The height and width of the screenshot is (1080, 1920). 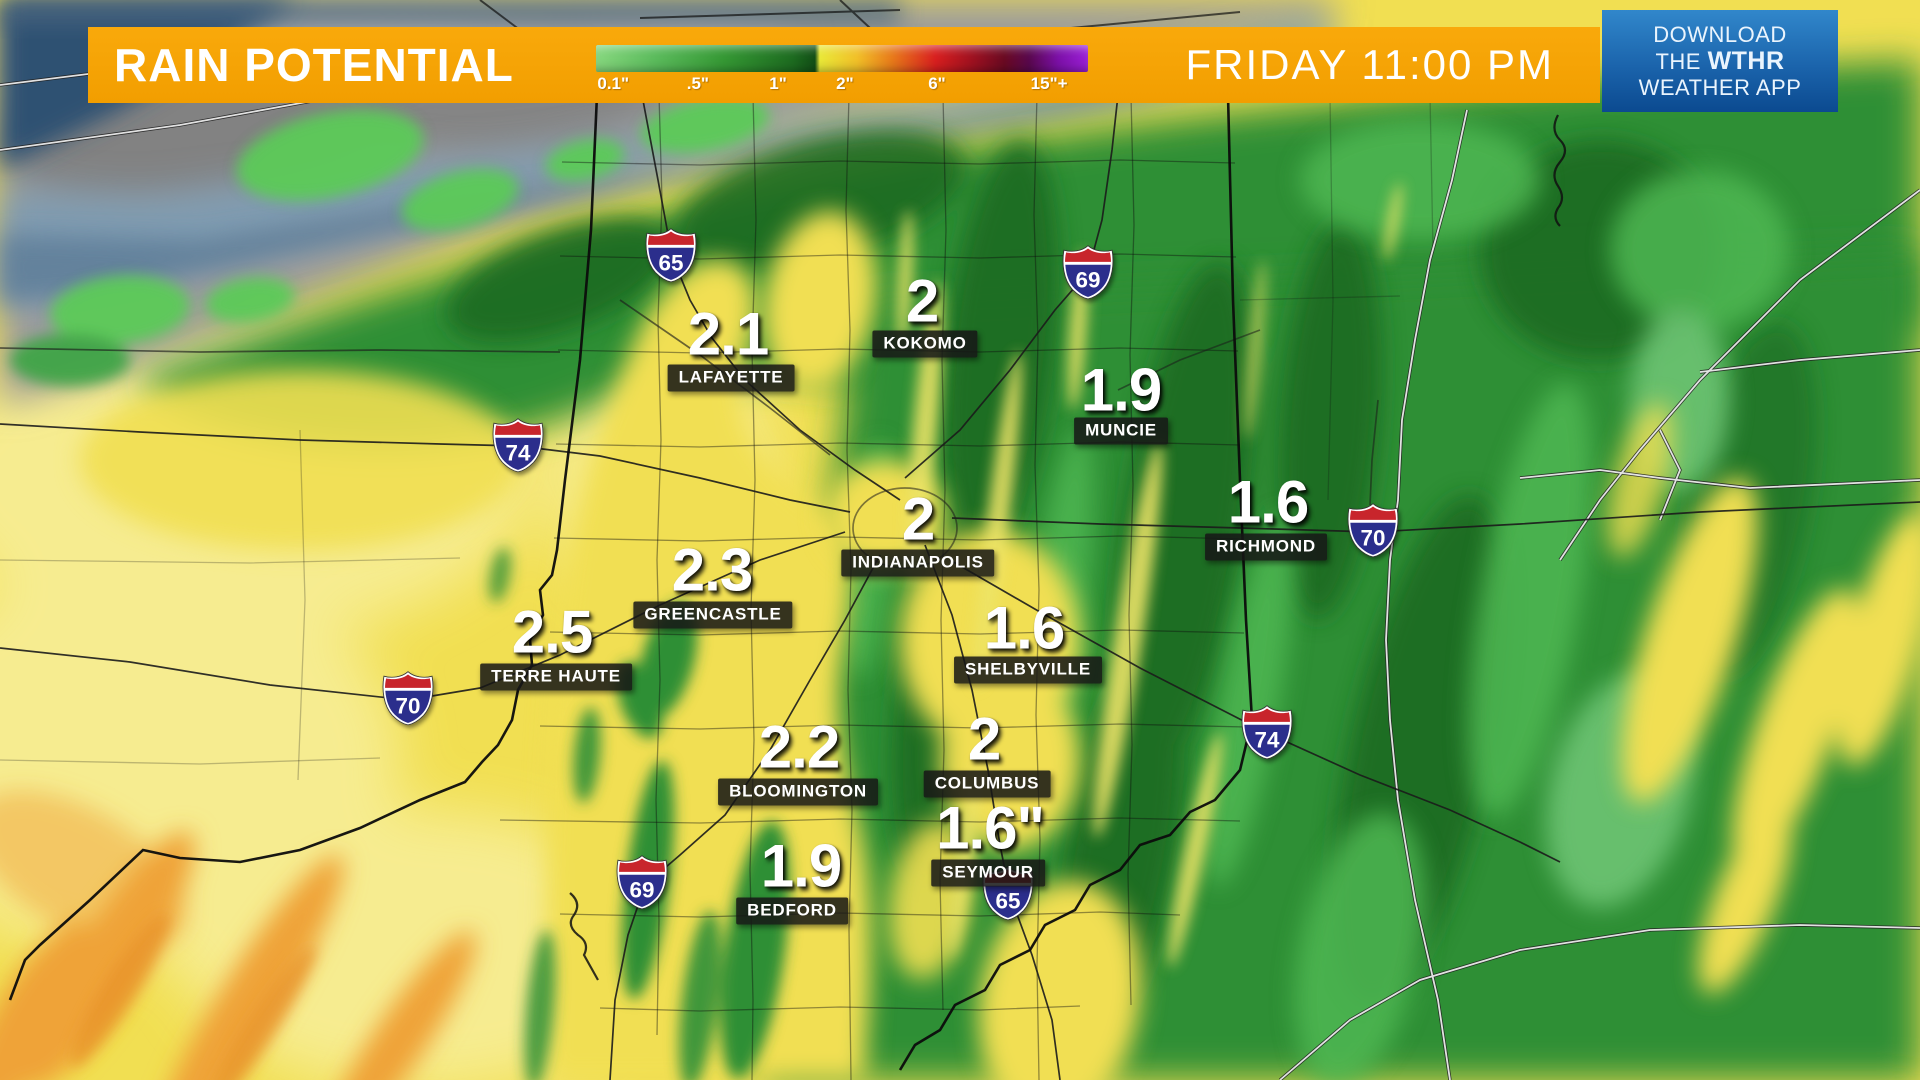 I want to click on city-label-greencastle: GREENCASTLE, so click(x=713, y=615).